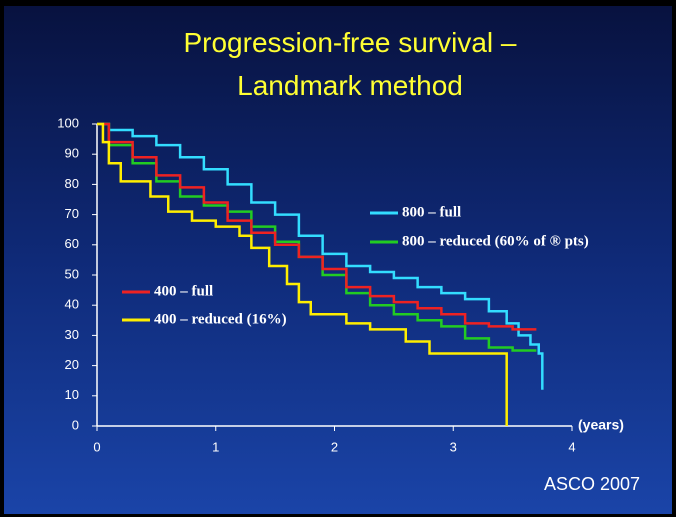 The image size is (676, 517). What do you see at coordinates (334, 446) in the screenshot?
I see `x-tick-label: 2` at bounding box center [334, 446].